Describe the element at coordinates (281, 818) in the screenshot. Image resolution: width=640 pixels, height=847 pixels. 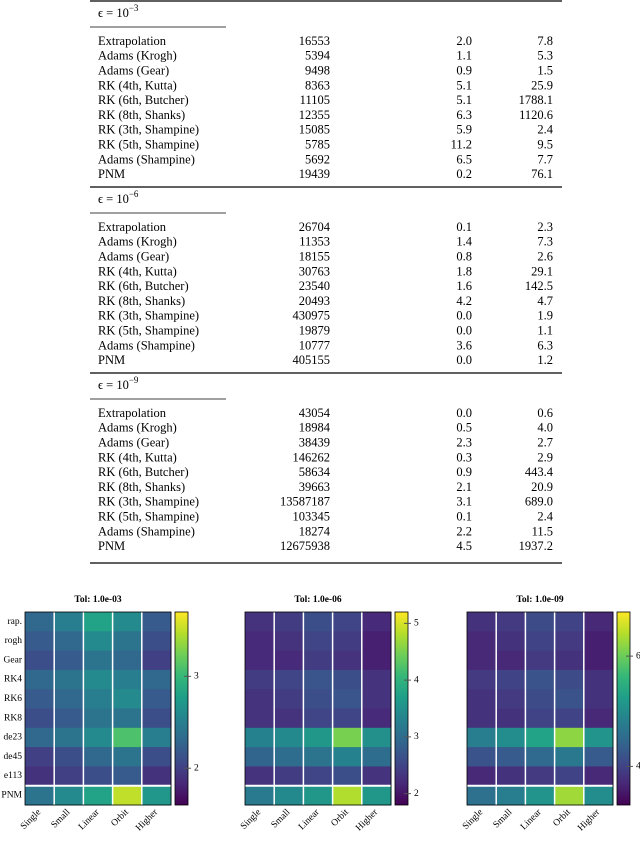
I see `column-label: Small` at that location.